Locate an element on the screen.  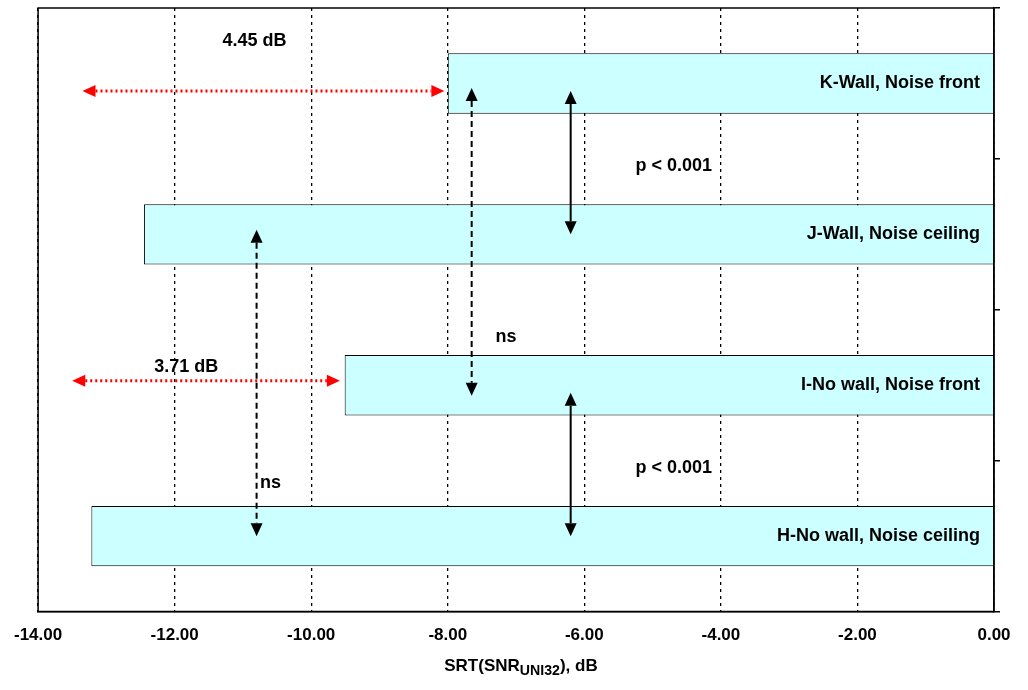
annotation: 3.71 dB is located at coordinates (186, 366).